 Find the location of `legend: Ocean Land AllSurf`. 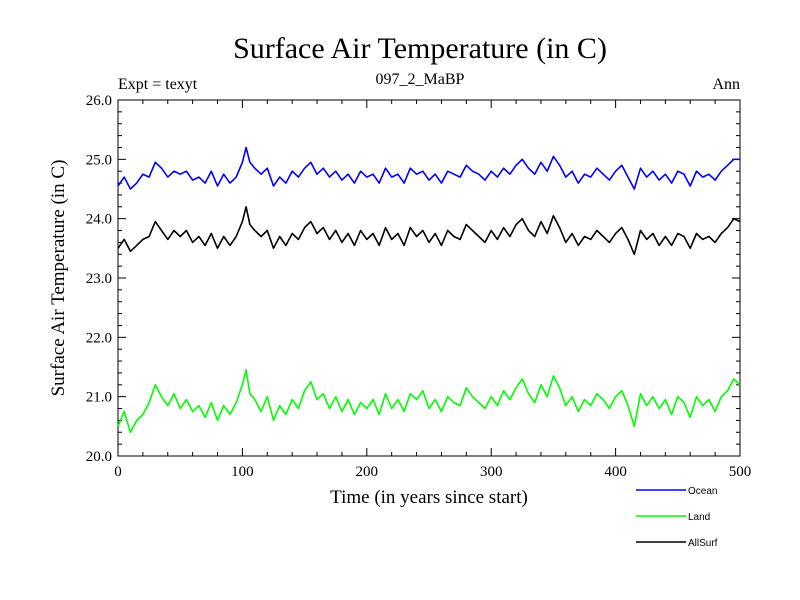

legend: Ocean Land AllSurf is located at coordinates (677, 517).